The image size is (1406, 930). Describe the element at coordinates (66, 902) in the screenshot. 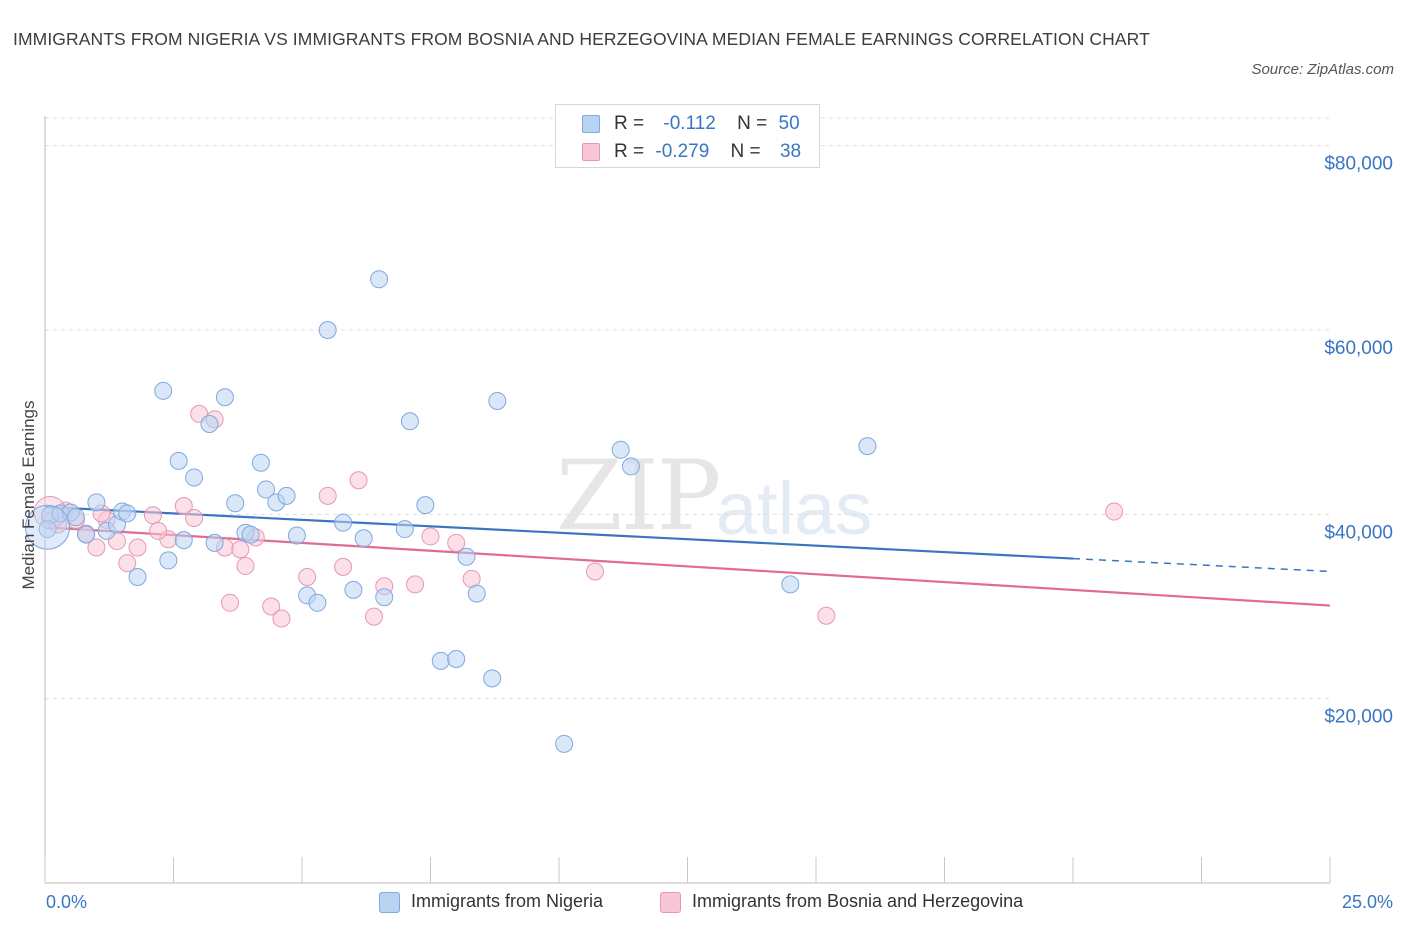

I see `x-tick-label-0: 0.0%` at that location.